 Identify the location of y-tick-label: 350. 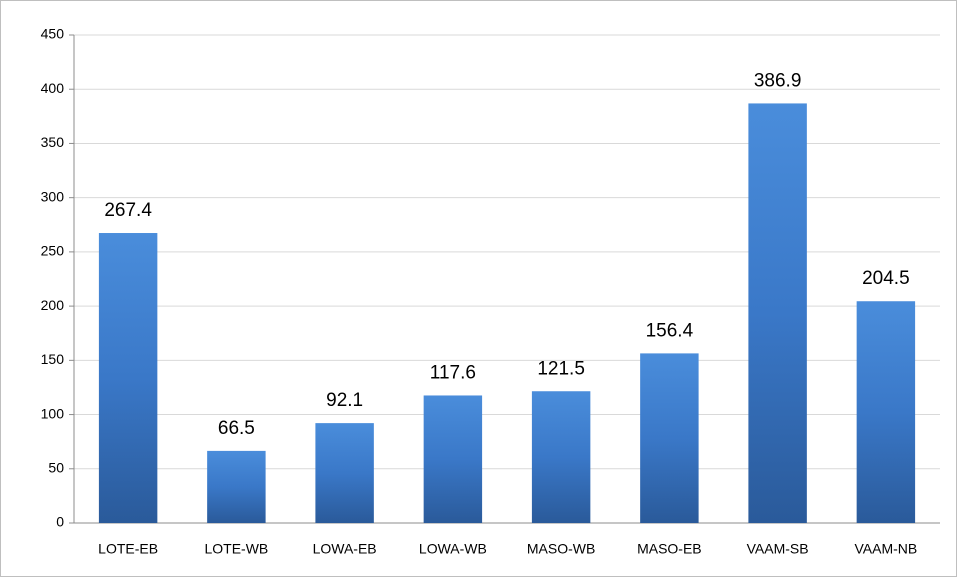
(53, 142).